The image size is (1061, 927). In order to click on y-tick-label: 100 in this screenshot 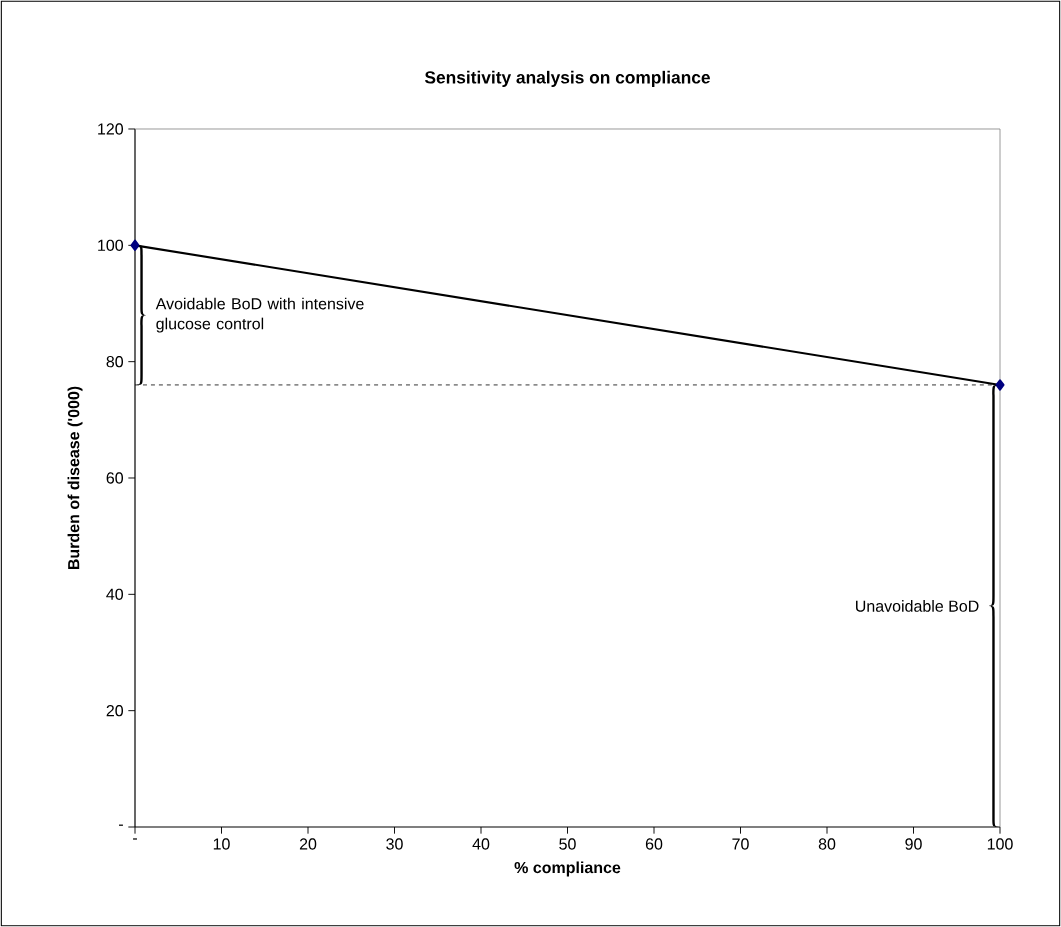, I will do `click(111, 245)`.